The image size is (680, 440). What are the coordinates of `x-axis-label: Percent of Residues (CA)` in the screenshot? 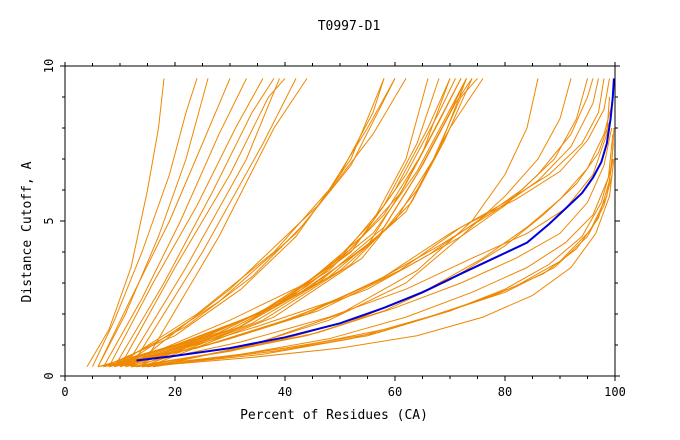 It's located at (334, 415).